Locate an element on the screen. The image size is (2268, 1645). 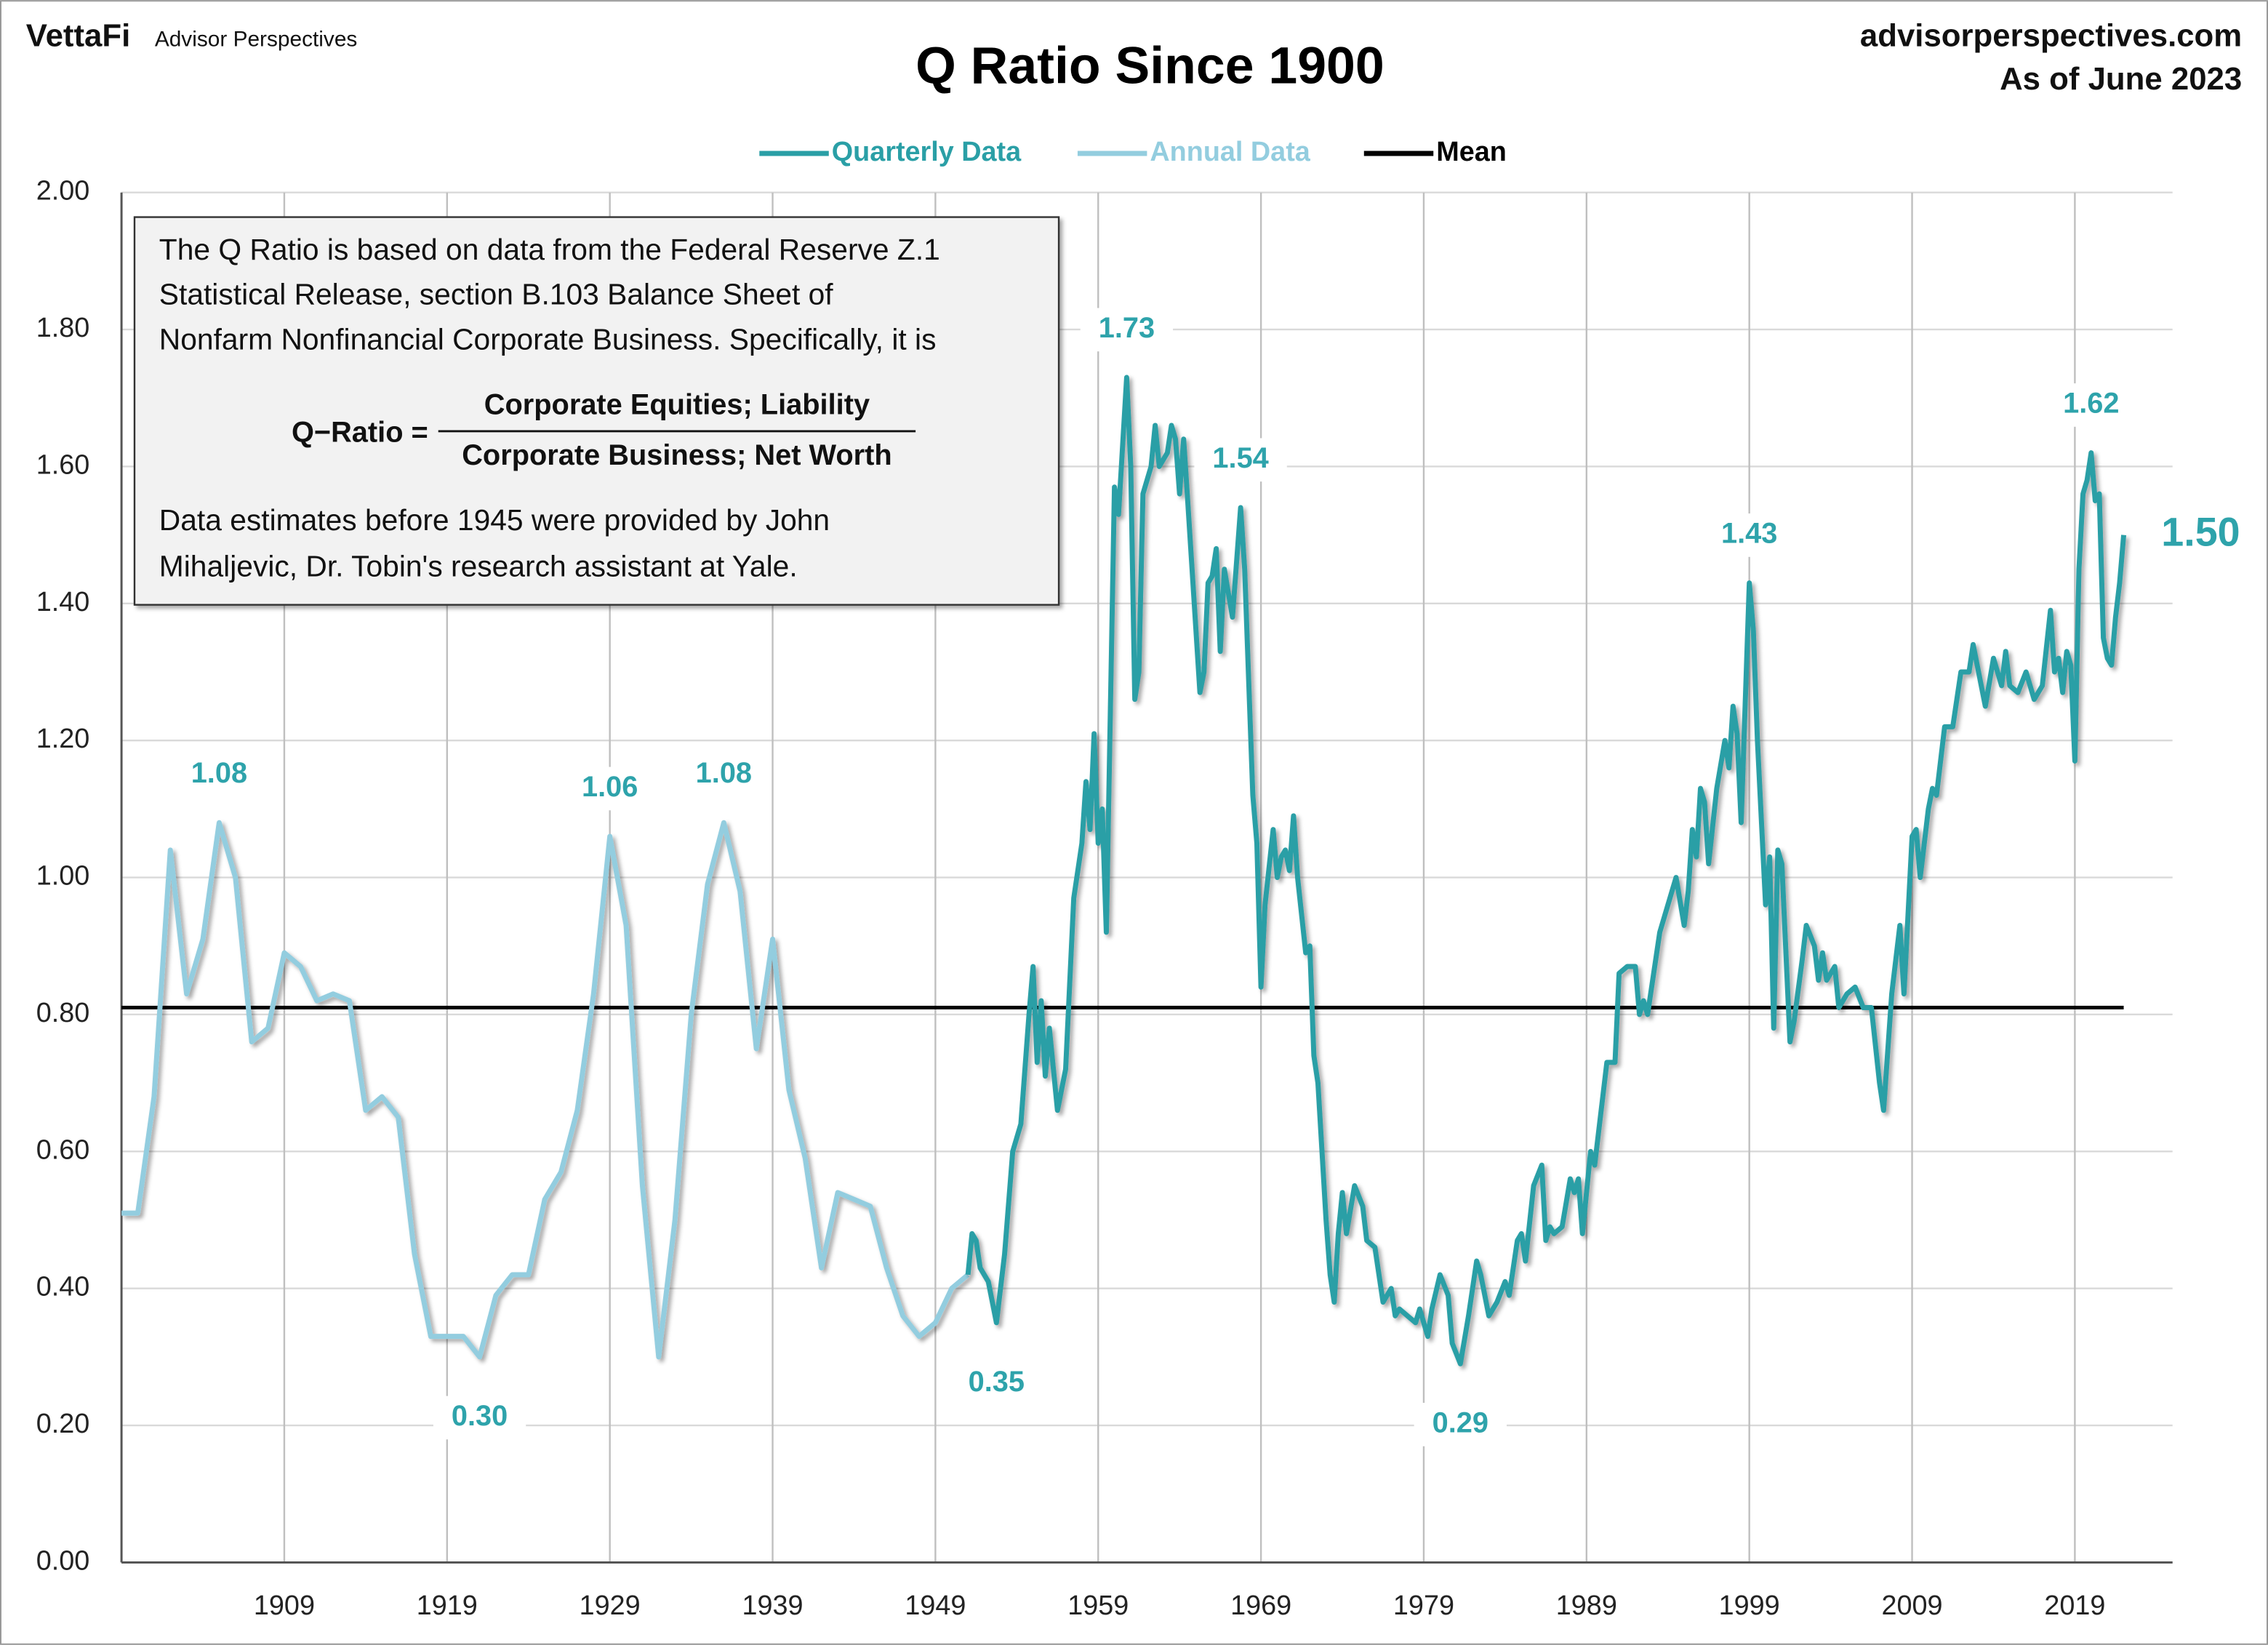
x-tick-label: 1949 is located at coordinates (935, 1605).